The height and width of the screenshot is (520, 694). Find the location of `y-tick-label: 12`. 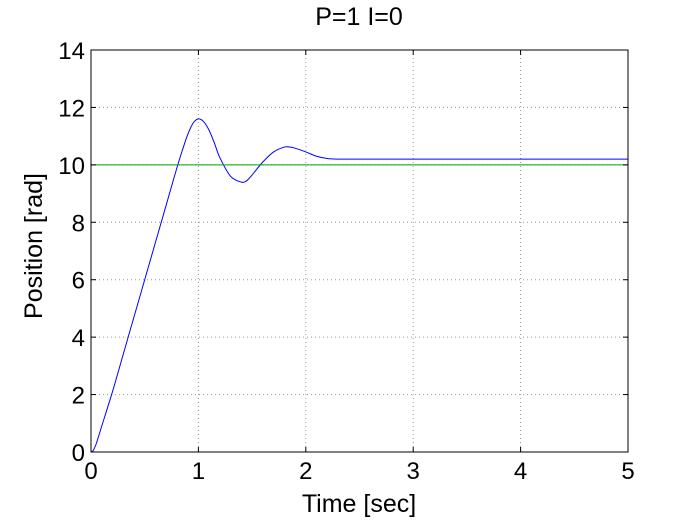

y-tick-label: 12 is located at coordinates (71, 108).